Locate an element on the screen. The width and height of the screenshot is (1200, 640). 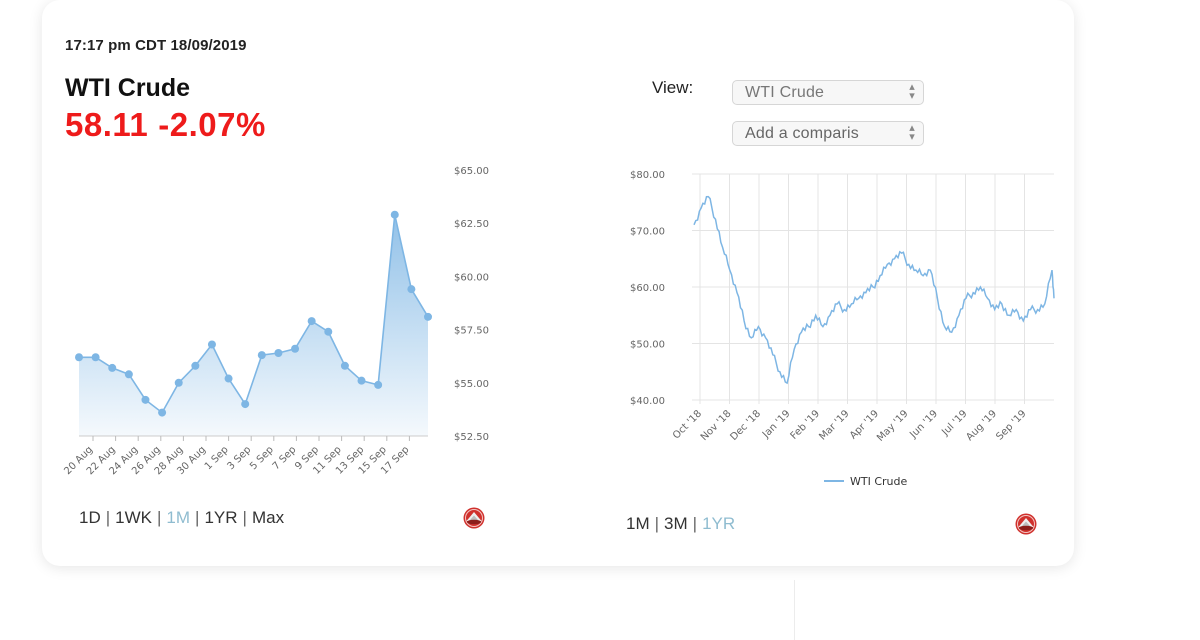
x-tick-label: Dec '18 is located at coordinates (745, 425).